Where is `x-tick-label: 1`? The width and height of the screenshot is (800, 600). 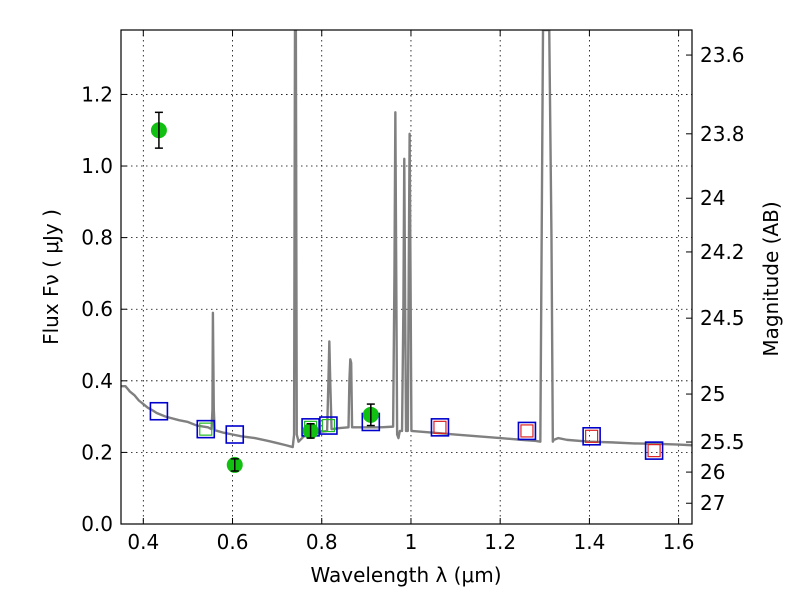
x-tick-label: 1 is located at coordinates (411, 542).